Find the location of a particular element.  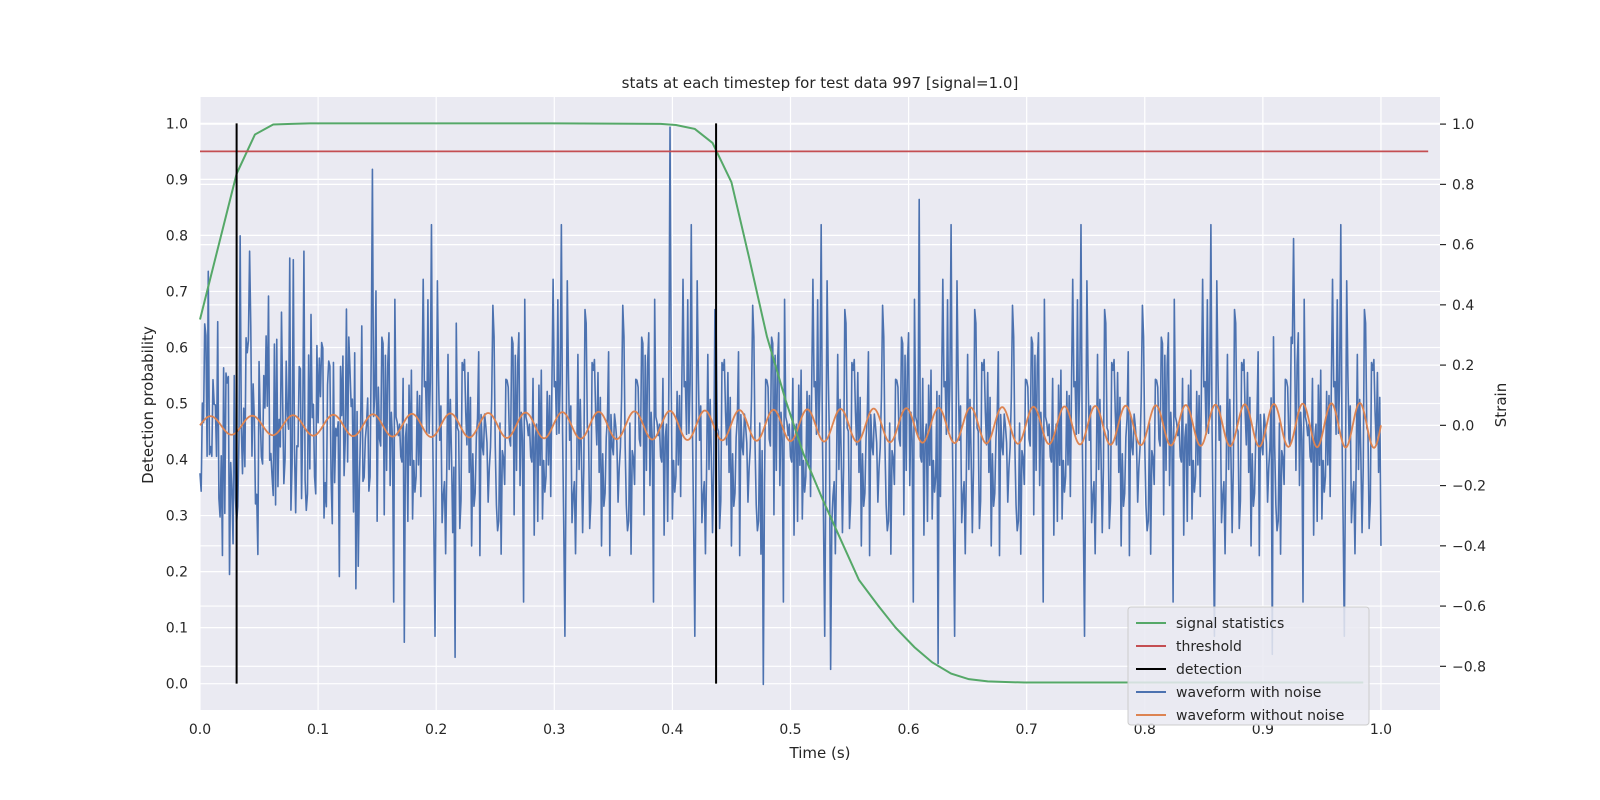

y-right-tick-label: 0.8 is located at coordinates (1463, 185).